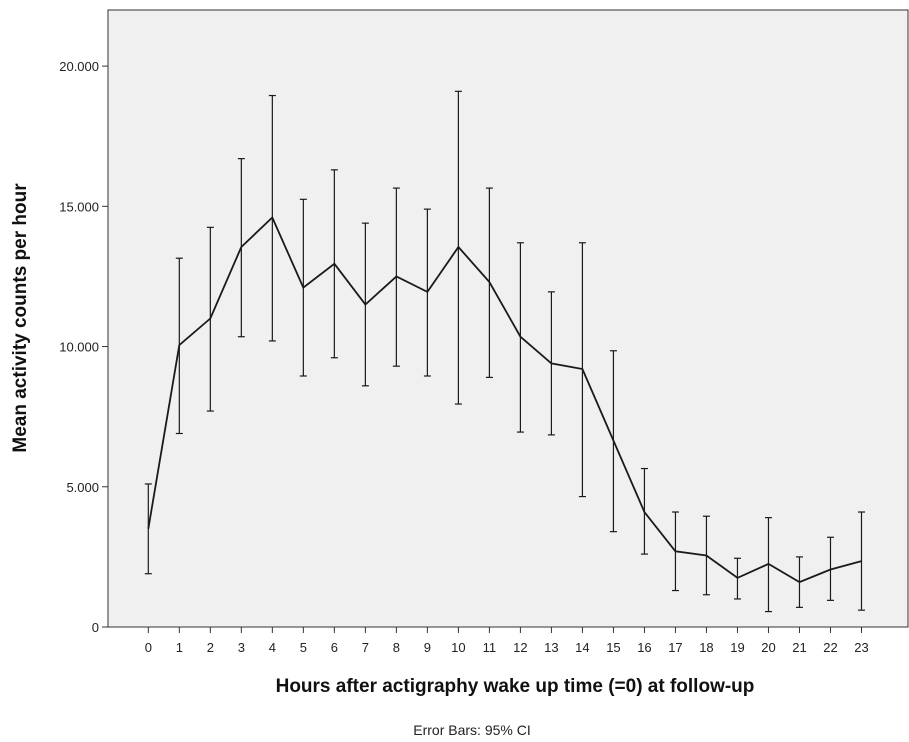 This screenshot has height=742, width=909. I want to click on x-tick-label: 9, so click(427, 647).